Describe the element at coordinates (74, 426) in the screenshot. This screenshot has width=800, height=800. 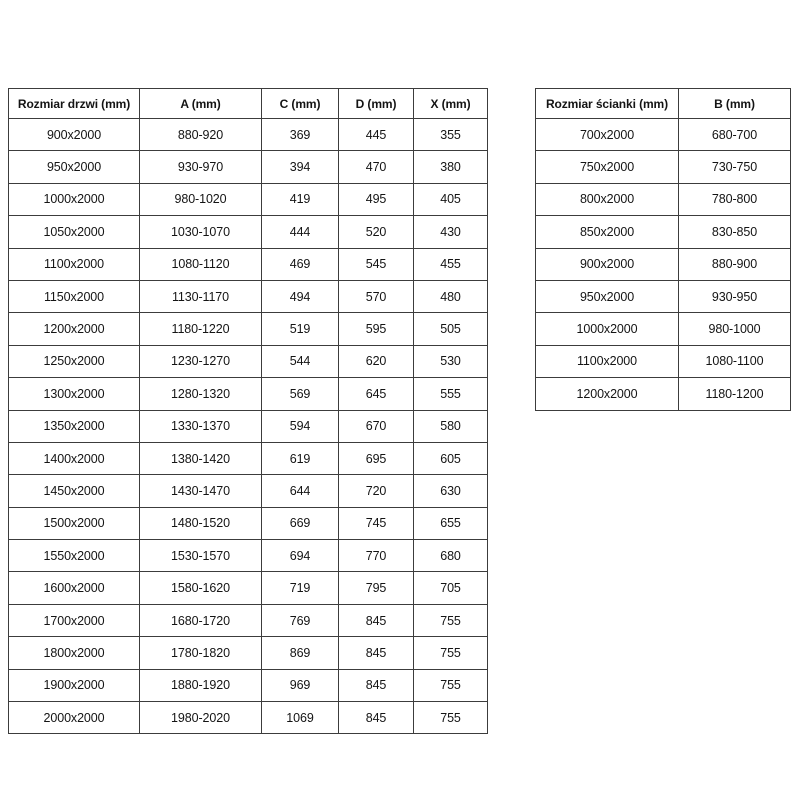
I see `cell-door-size: 1350x2000` at that location.